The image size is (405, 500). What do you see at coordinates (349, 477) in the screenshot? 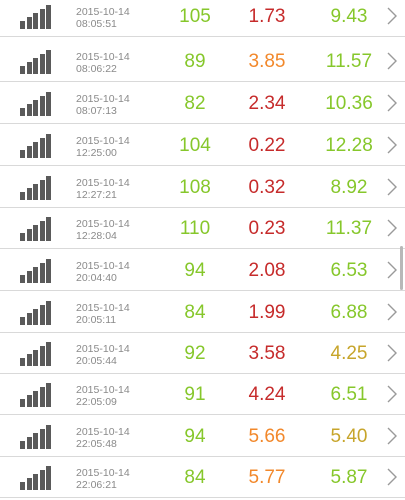
I see `value-tertiary: 5.87` at bounding box center [349, 477].